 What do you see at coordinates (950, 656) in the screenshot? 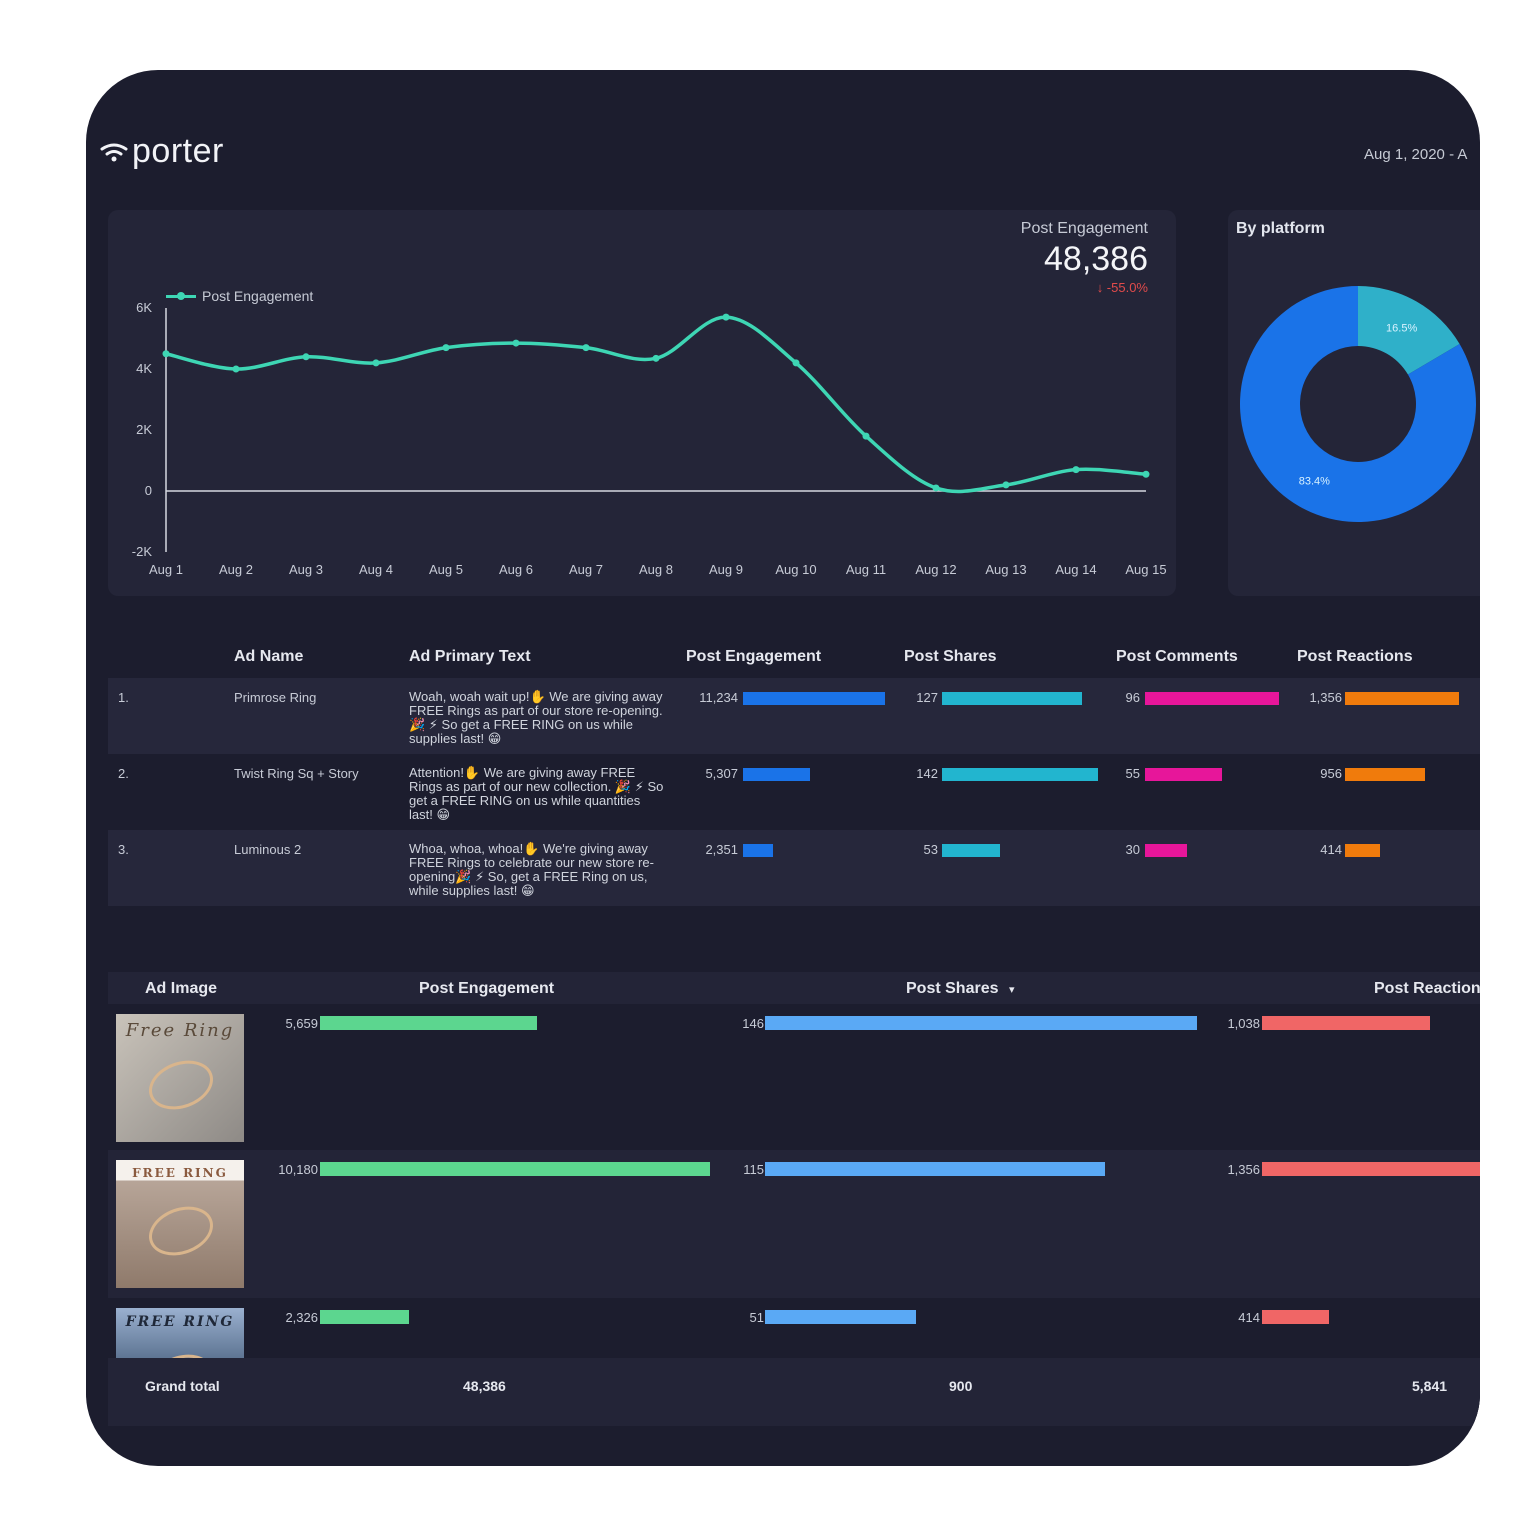
I see `header-post-shares: Post Shares` at bounding box center [950, 656].